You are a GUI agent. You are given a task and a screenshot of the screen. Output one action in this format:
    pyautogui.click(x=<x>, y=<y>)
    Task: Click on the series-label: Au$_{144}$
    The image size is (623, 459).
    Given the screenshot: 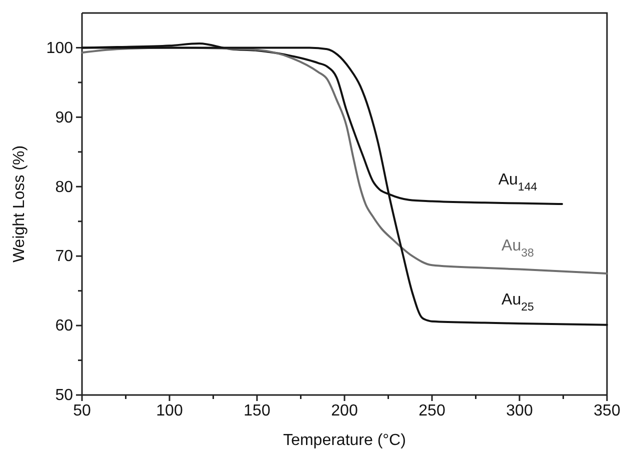 What is the action you would take?
    pyautogui.click(x=518, y=182)
    